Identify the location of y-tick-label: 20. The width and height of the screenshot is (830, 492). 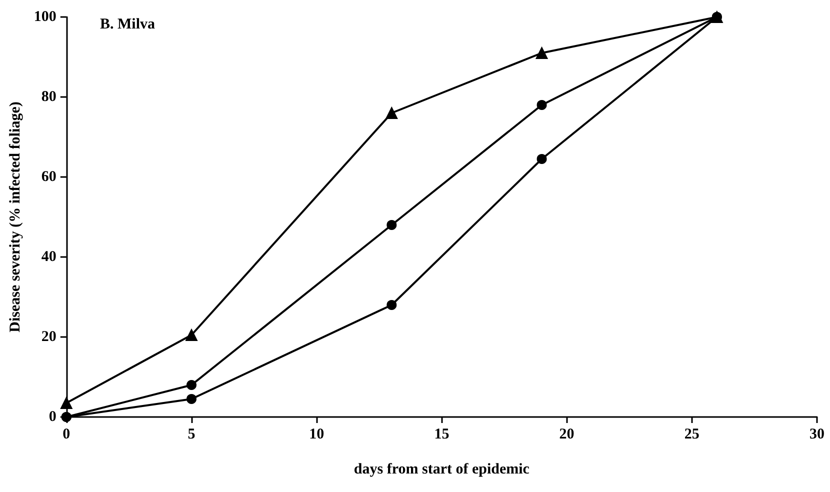
(48, 337).